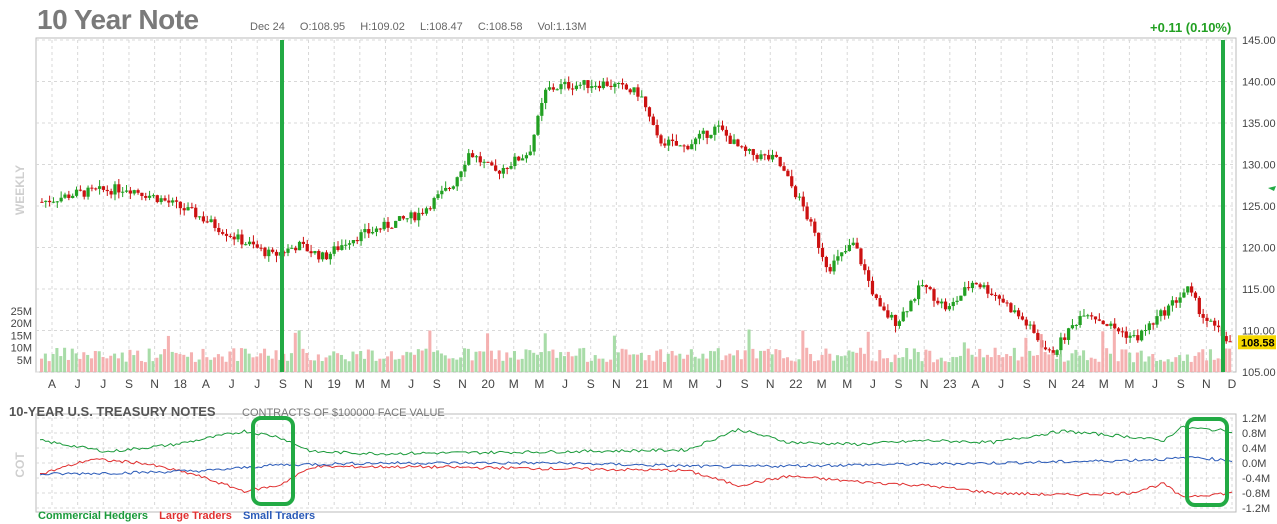 The height and width of the screenshot is (524, 1277). Describe the element at coordinates (279, 516) in the screenshot. I see `legend-small-traders: Small Traders` at that location.